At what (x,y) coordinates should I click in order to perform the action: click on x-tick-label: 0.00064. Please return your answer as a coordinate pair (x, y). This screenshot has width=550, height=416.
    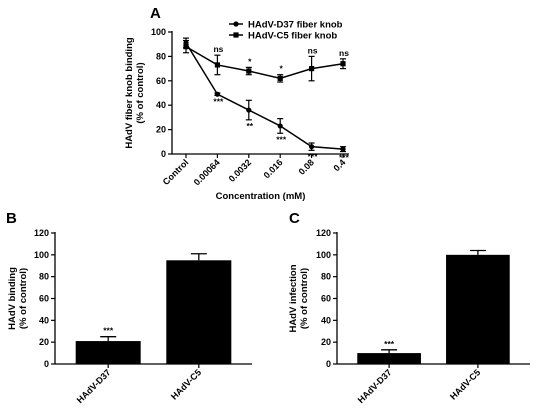
    Looking at the image, I should click on (207, 172).